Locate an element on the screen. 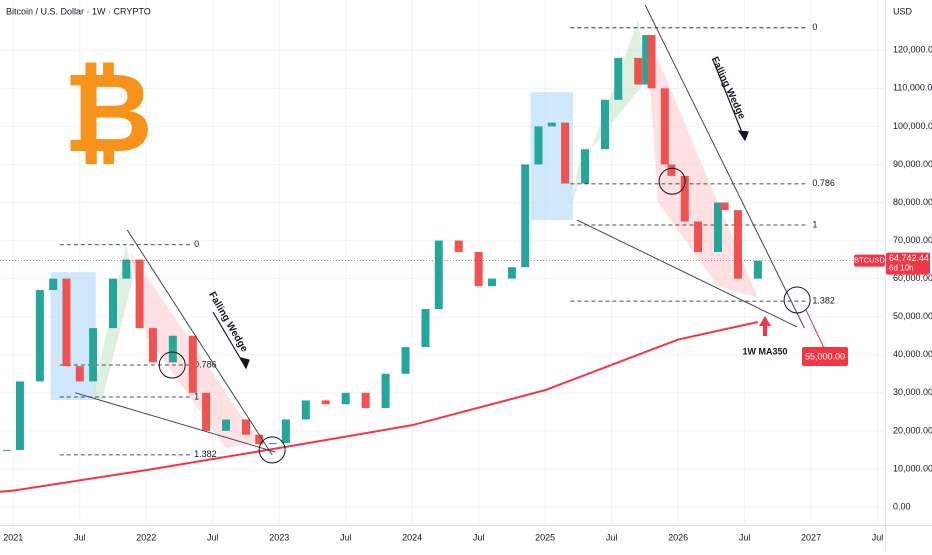 The image size is (932, 555). y-tick-label: 50,000.00 is located at coordinates (912, 316).